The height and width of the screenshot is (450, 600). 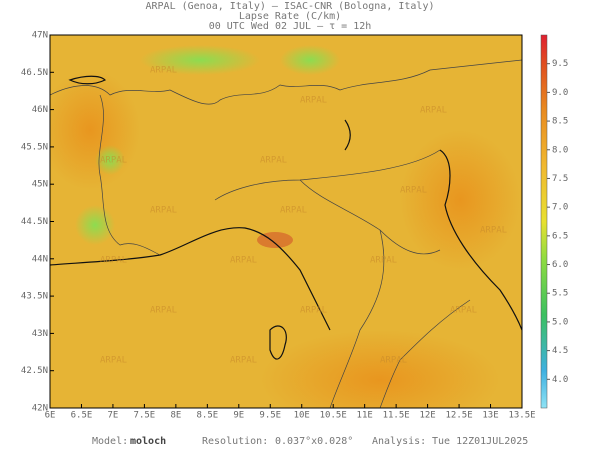 I want to click on colorbar-tick-label: 9.5, so click(x=560, y=64).